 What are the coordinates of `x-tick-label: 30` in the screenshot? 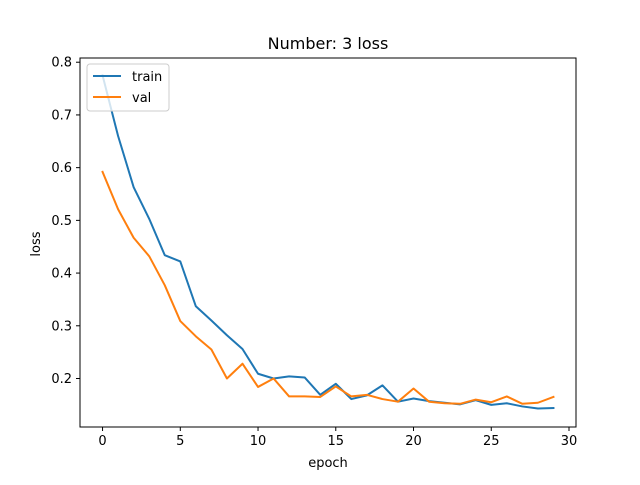 It's located at (569, 441).